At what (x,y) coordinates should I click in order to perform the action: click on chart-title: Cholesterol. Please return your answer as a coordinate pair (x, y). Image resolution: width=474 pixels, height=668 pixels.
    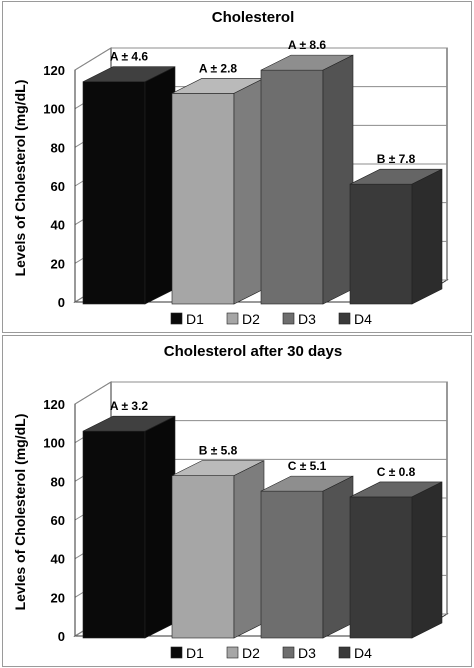
    Looking at the image, I should click on (253, 17).